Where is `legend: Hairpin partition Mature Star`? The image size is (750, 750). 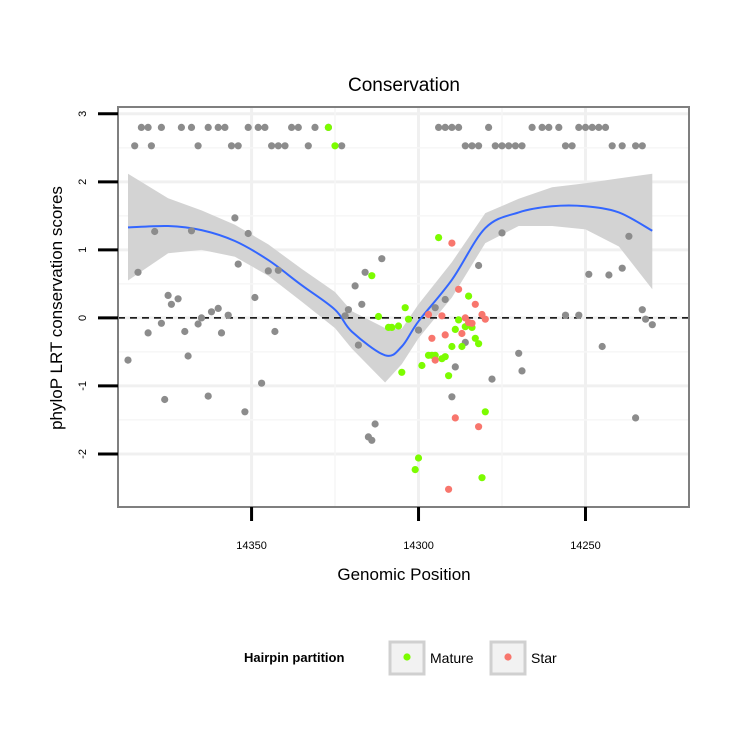
legend: Hairpin partition Mature Star is located at coordinates (400, 658).